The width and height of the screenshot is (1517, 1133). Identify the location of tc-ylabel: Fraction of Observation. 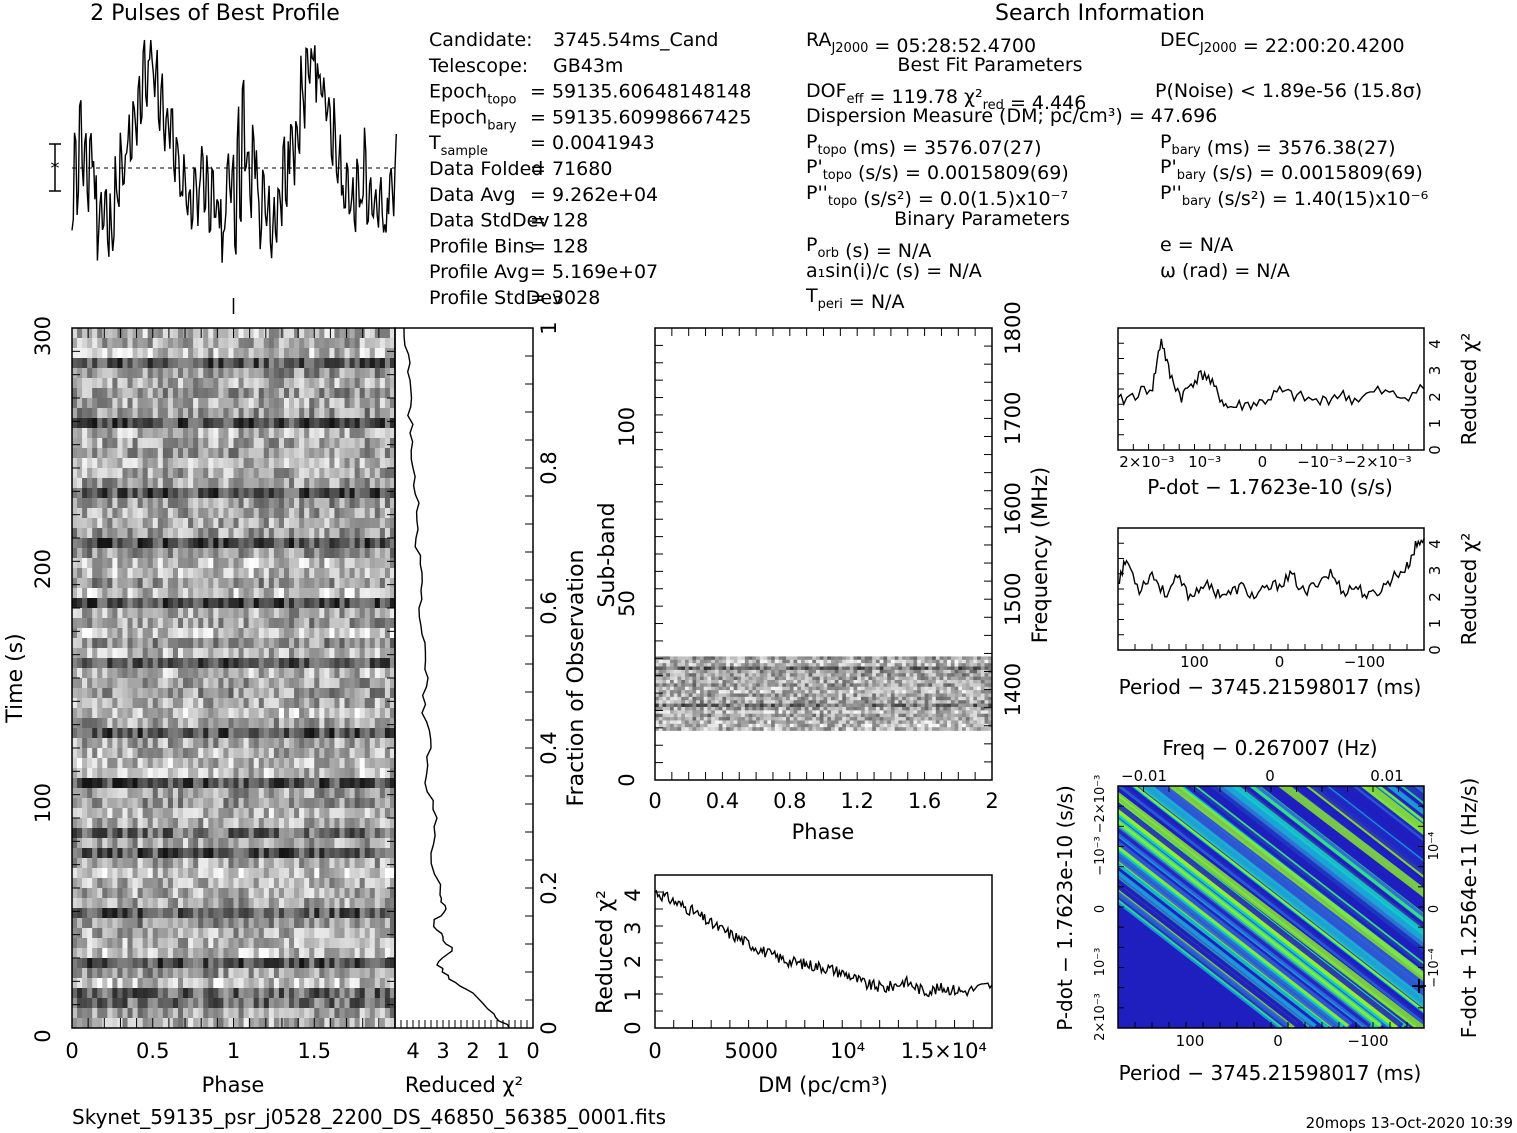
(576, 678).